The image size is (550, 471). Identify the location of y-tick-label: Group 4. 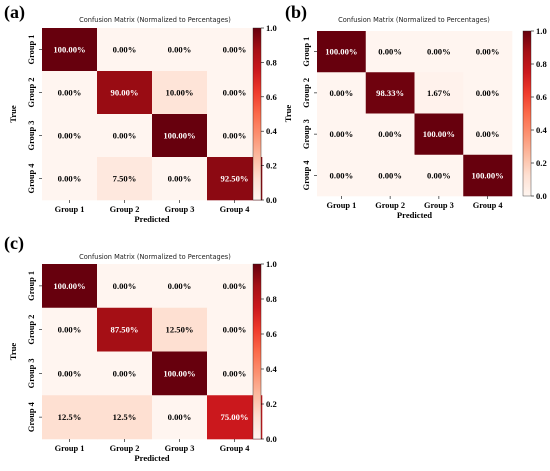
(31, 416).